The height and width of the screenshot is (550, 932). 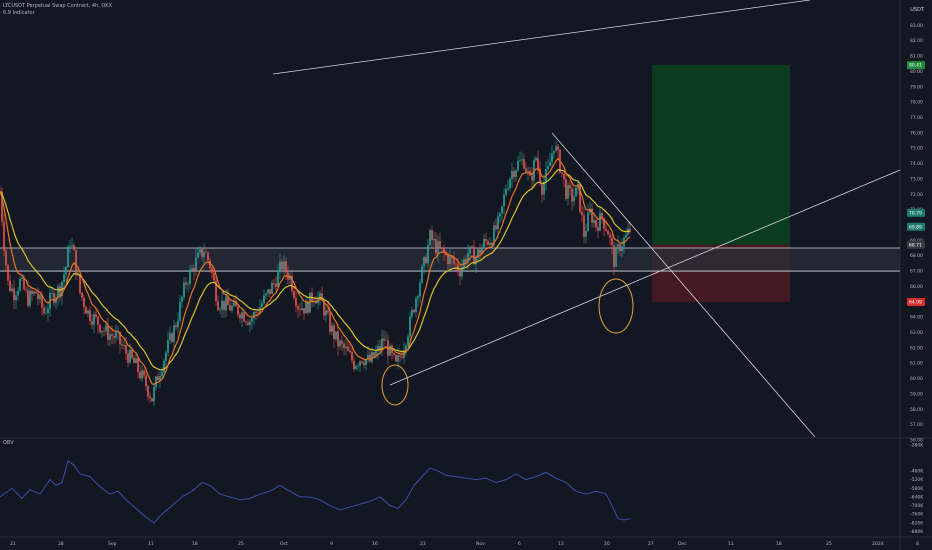 What do you see at coordinates (58, 6) in the screenshot?
I see `symbol-title: LTCUSDT Perpetual Swap Contract, 4h, OKX` at bounding box center [58, 6].